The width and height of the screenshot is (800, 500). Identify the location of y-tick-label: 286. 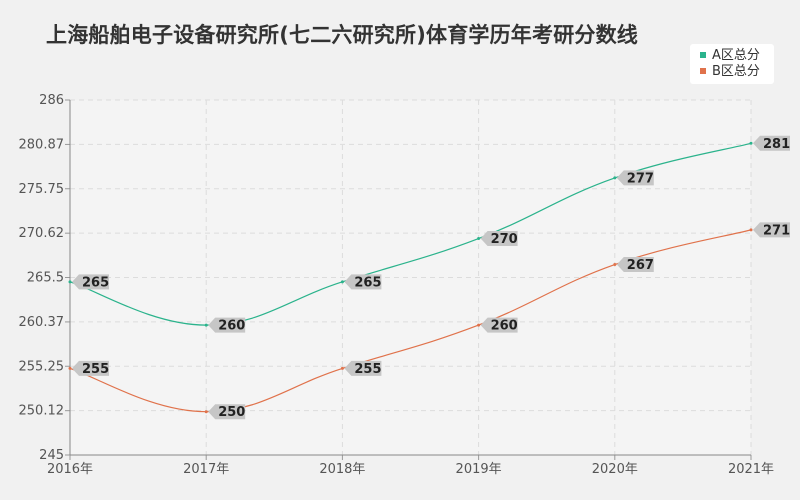
(51, 100).